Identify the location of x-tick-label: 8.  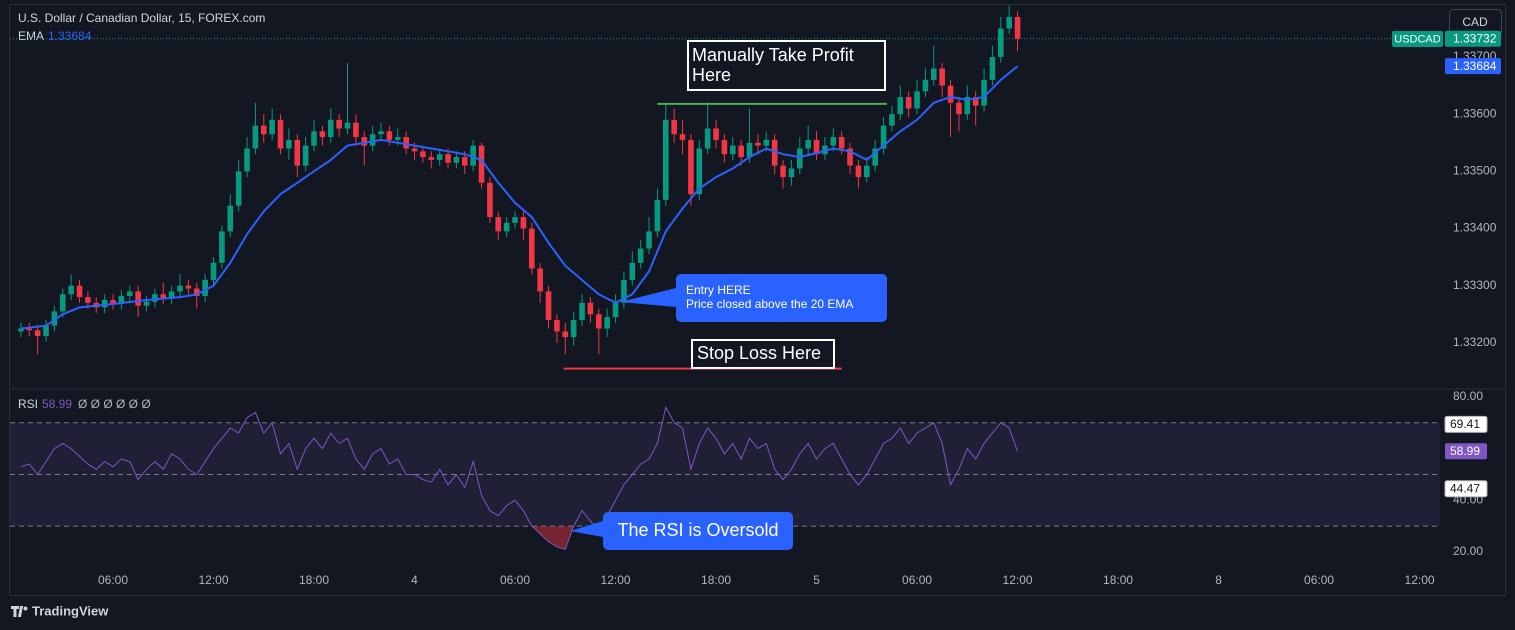
(1218, 580).